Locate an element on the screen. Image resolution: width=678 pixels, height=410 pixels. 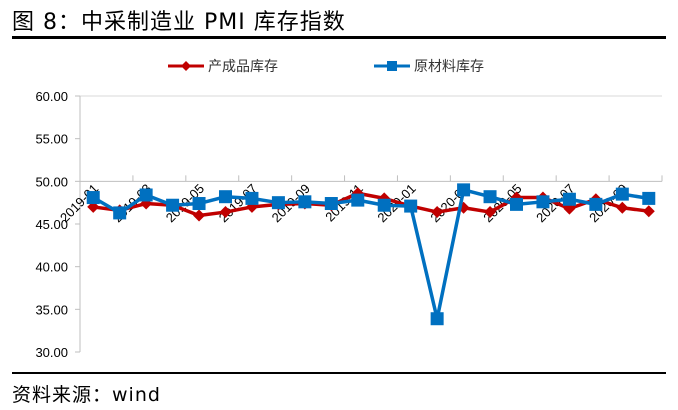
y-tick-label: 30.00 is located at coordinates (51, 352).